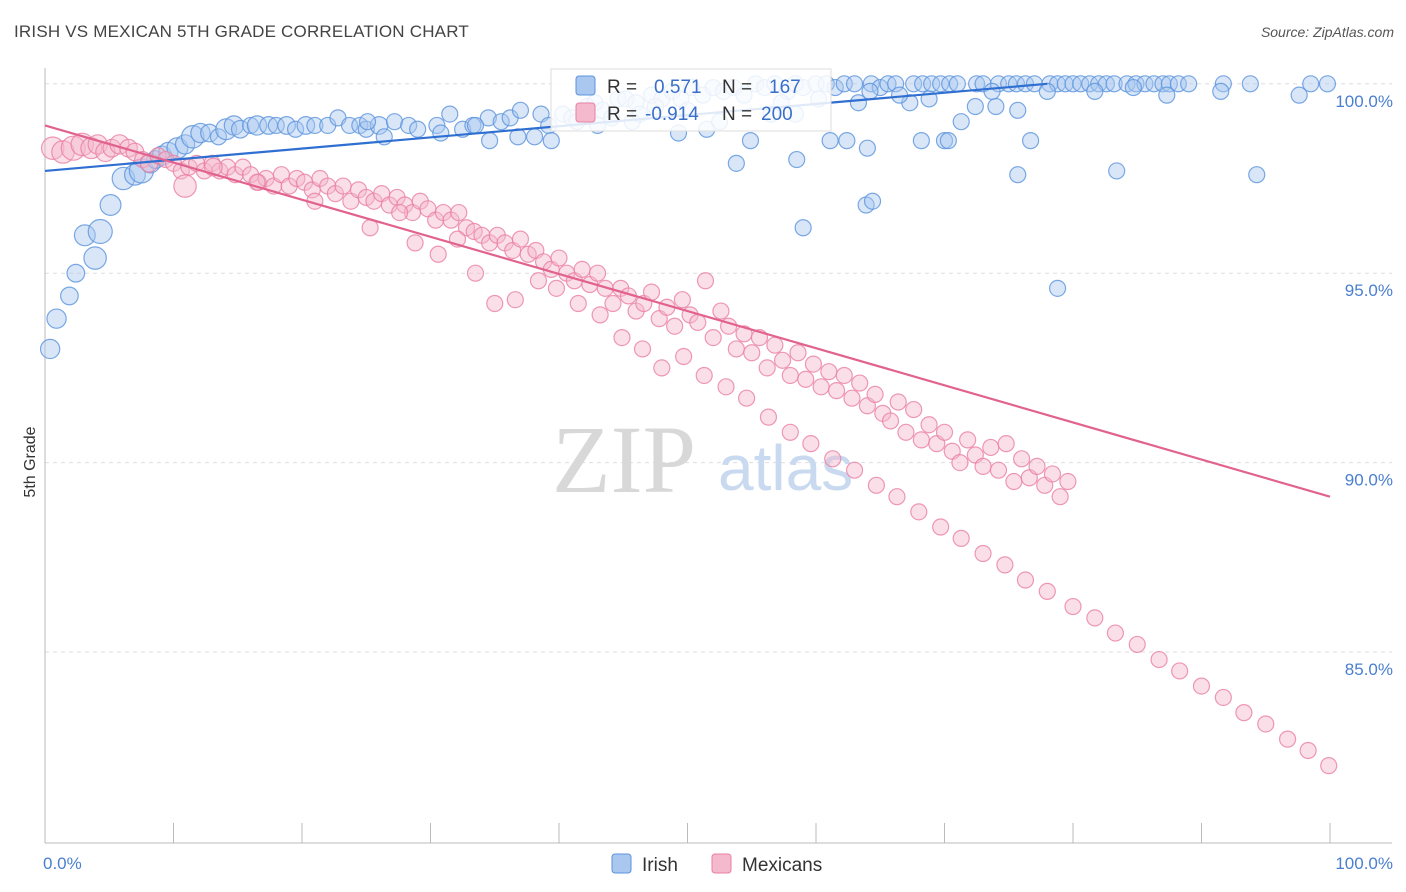 This screenshot has height=892, width=1406. What do you see at coordinates (1369, 290) in the screenshot?
I see `y-tick-label: 95.0%` at bounding box center [1369, 290].